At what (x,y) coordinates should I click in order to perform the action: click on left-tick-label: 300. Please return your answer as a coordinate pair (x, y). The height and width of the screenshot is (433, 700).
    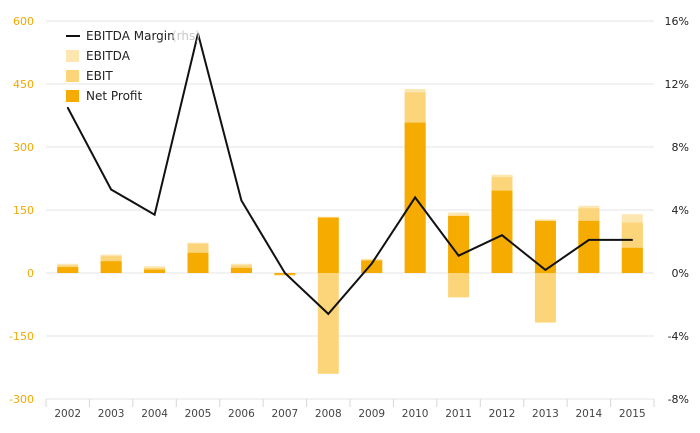
    Looking at the image, I should click on (23, 147).